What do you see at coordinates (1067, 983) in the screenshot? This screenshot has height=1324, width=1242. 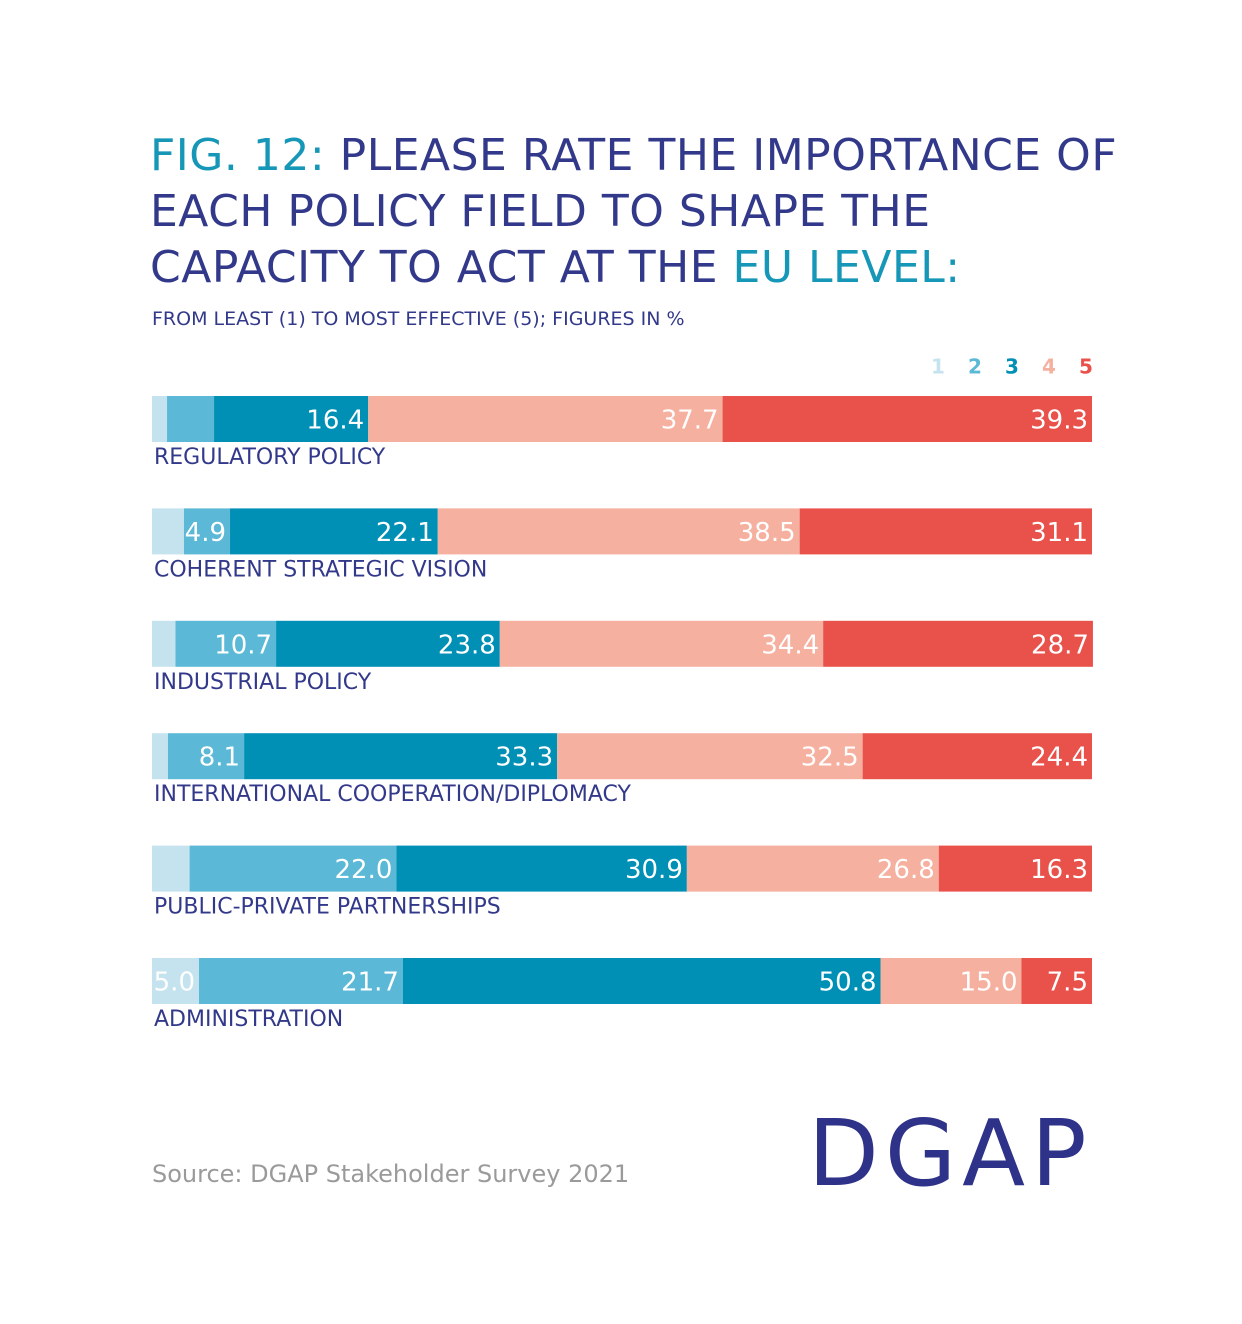 I see `value-label: 7.5` at bounding box center [1067, 983].